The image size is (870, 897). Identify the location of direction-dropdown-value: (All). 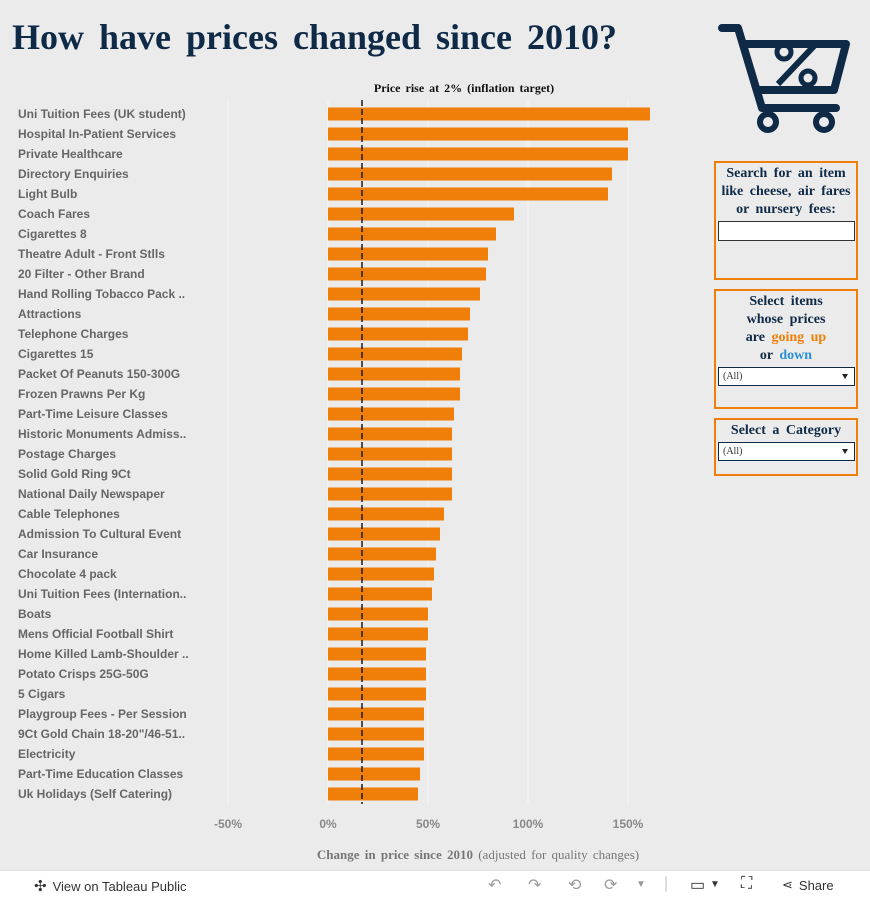
(733, 376).